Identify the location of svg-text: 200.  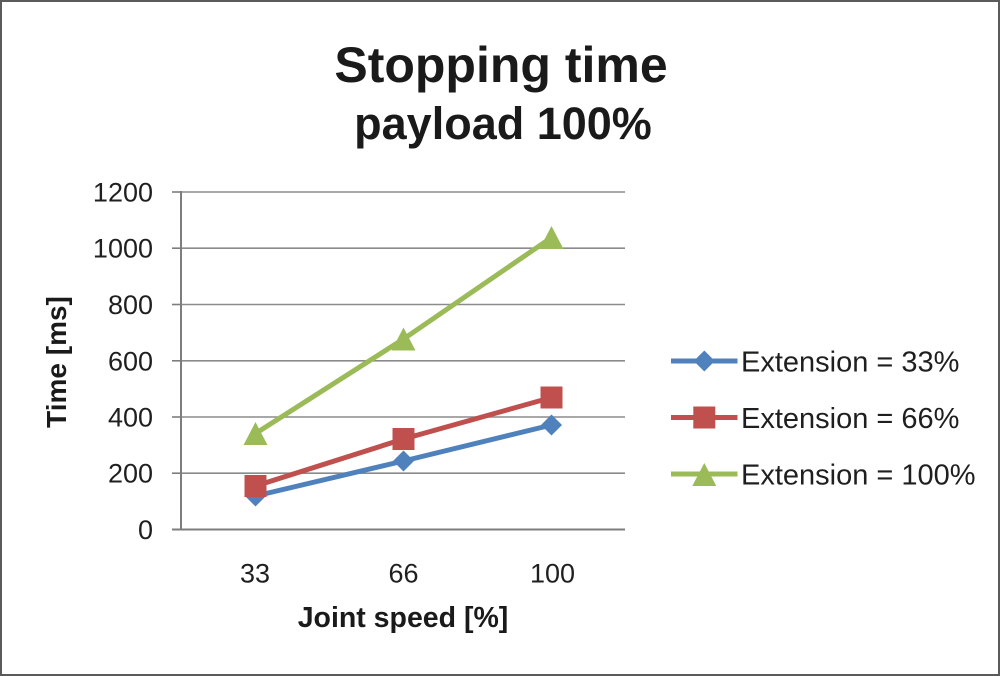
(130, 474).